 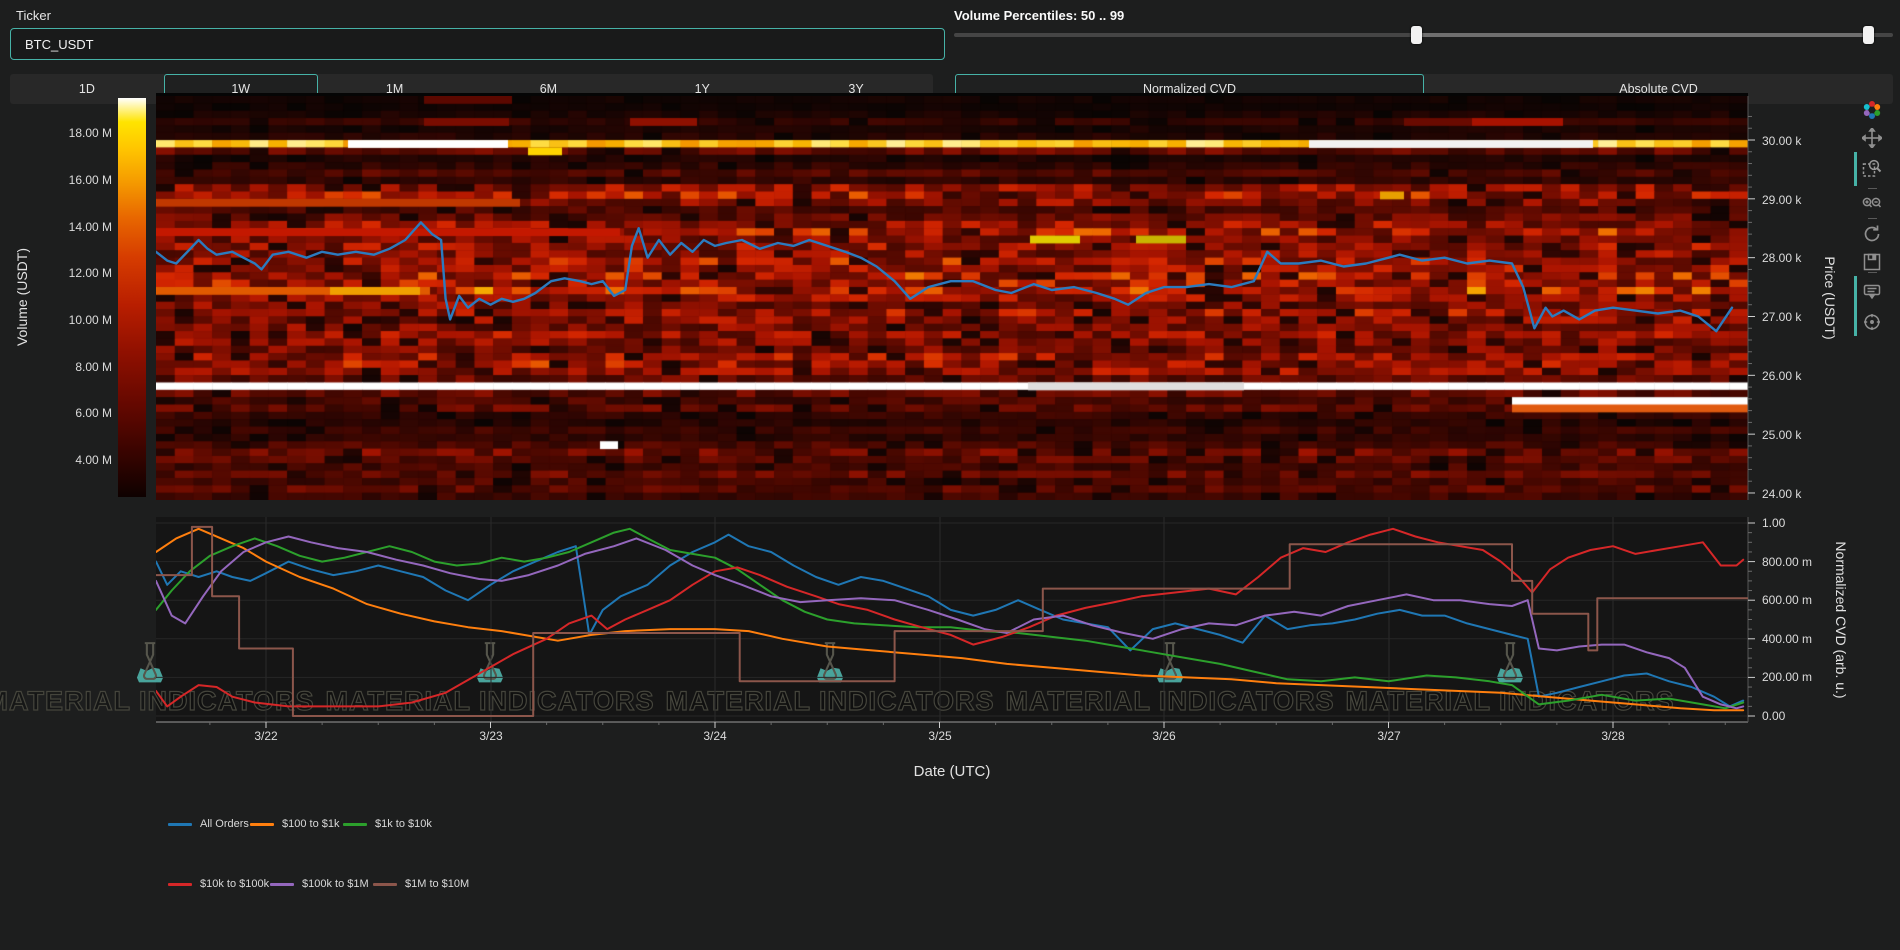 I want to click on cvd-tick-label: 200.00 m, so click(x=1787, y=677).